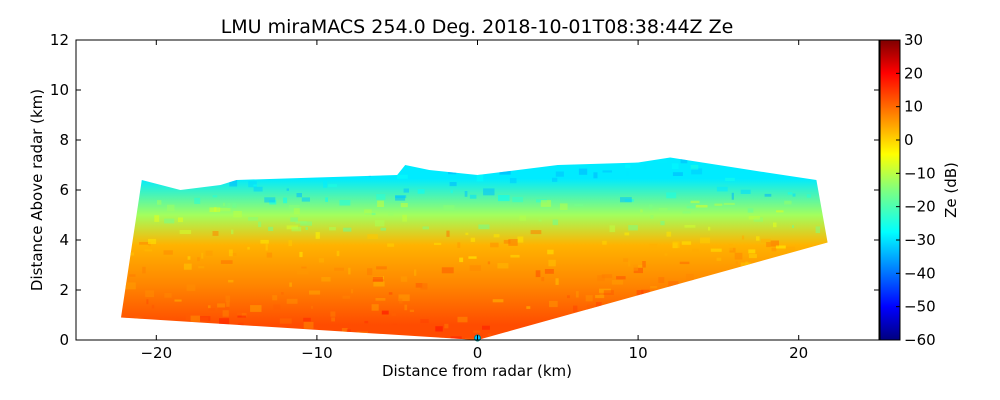  What do you see at coordinates (920, 240) in the screenshot?
I see `colorbar-tick-label: −30` at bounding box center [920, 240].